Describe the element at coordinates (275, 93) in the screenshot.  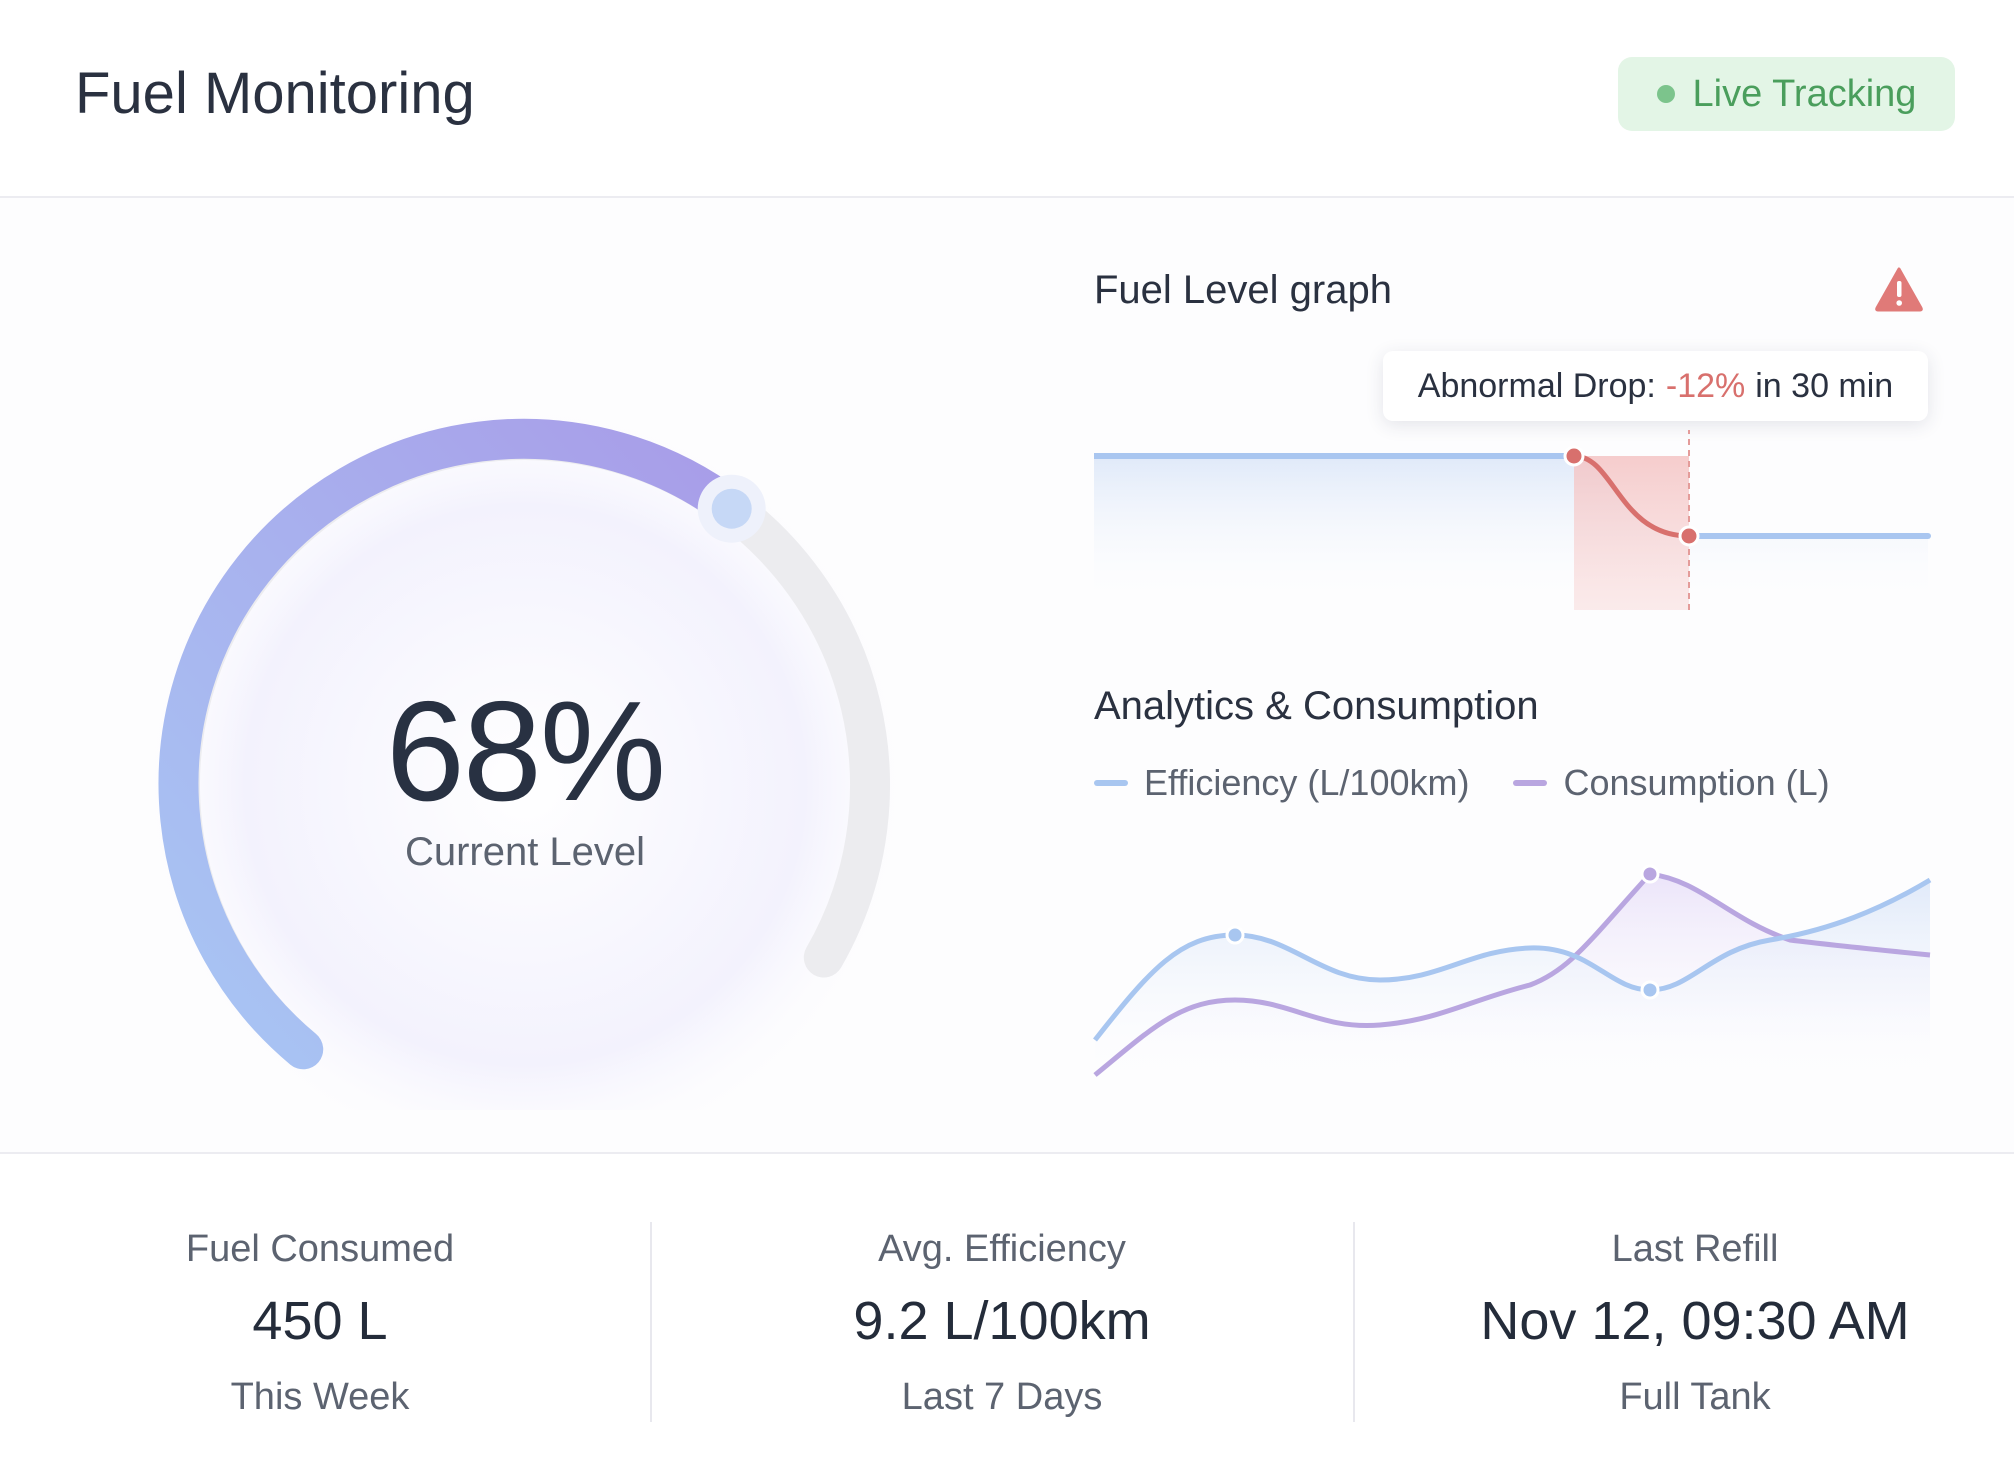
I see `page-title: Fuel Monitoring` at that location.